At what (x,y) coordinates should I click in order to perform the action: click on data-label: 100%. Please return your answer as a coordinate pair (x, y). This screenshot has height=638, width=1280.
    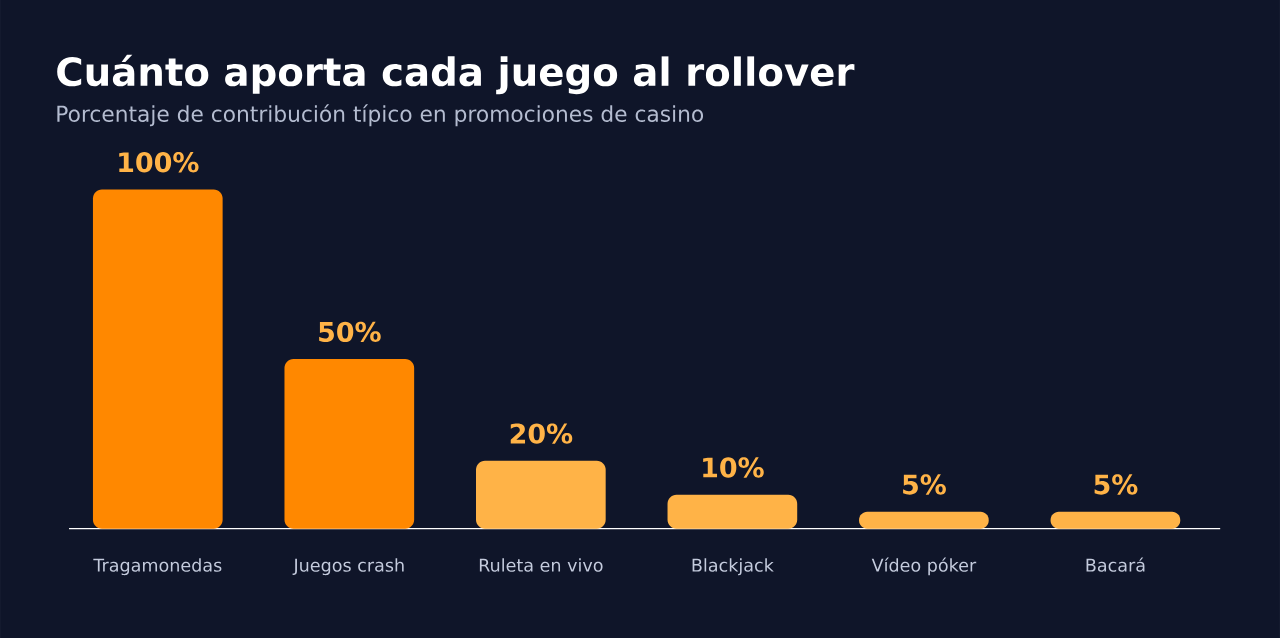
    Looking at the image, I should click on (159, 162).